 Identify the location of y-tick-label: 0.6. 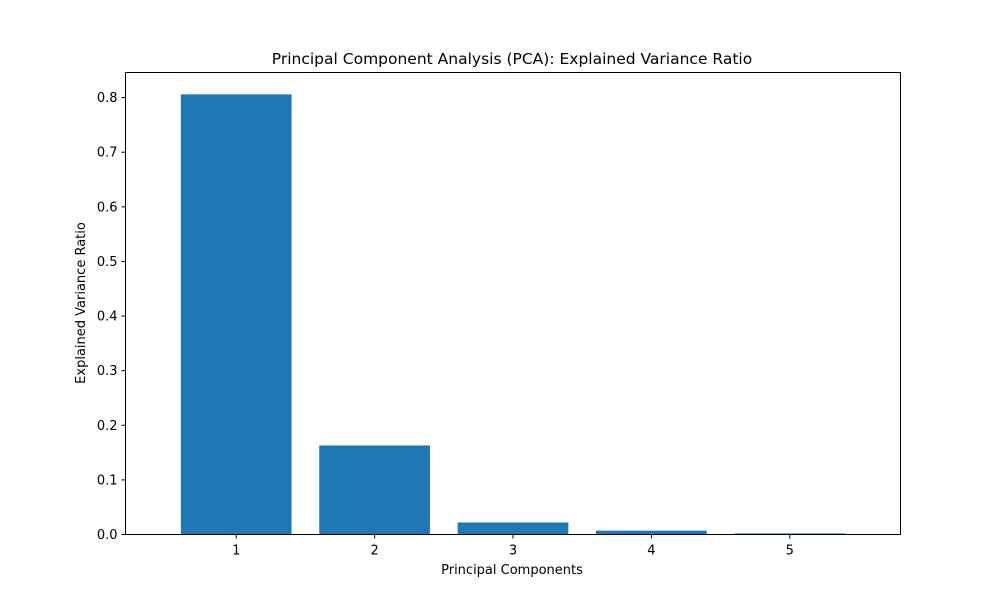
(107, 207).